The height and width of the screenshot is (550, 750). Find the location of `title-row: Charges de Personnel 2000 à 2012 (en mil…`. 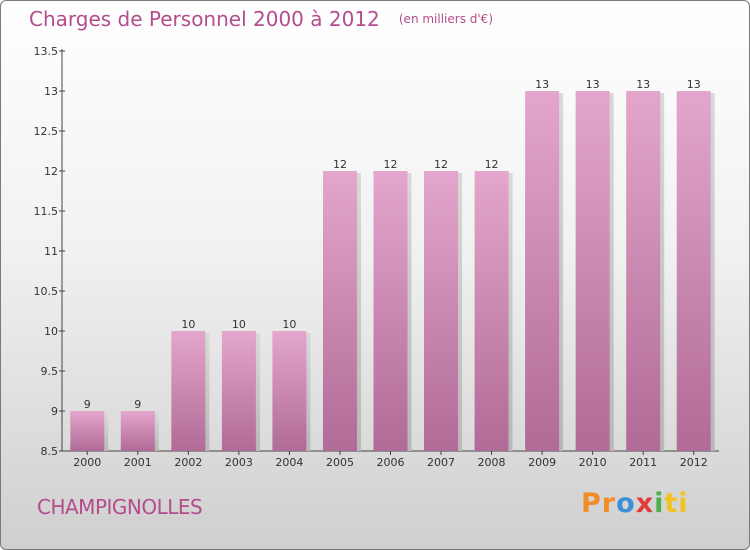

title-row: Charges de Personnel 2000 à 2012 (en mil… is located at coordinates (261, 19).